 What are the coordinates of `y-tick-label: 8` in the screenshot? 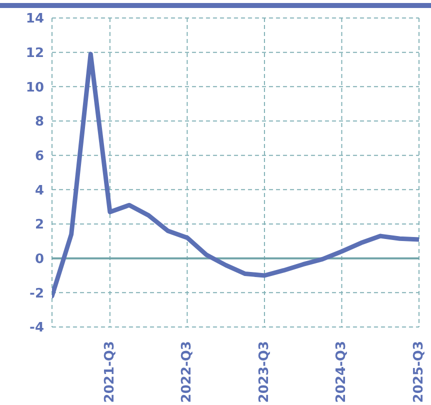 It's located at (39, 122).